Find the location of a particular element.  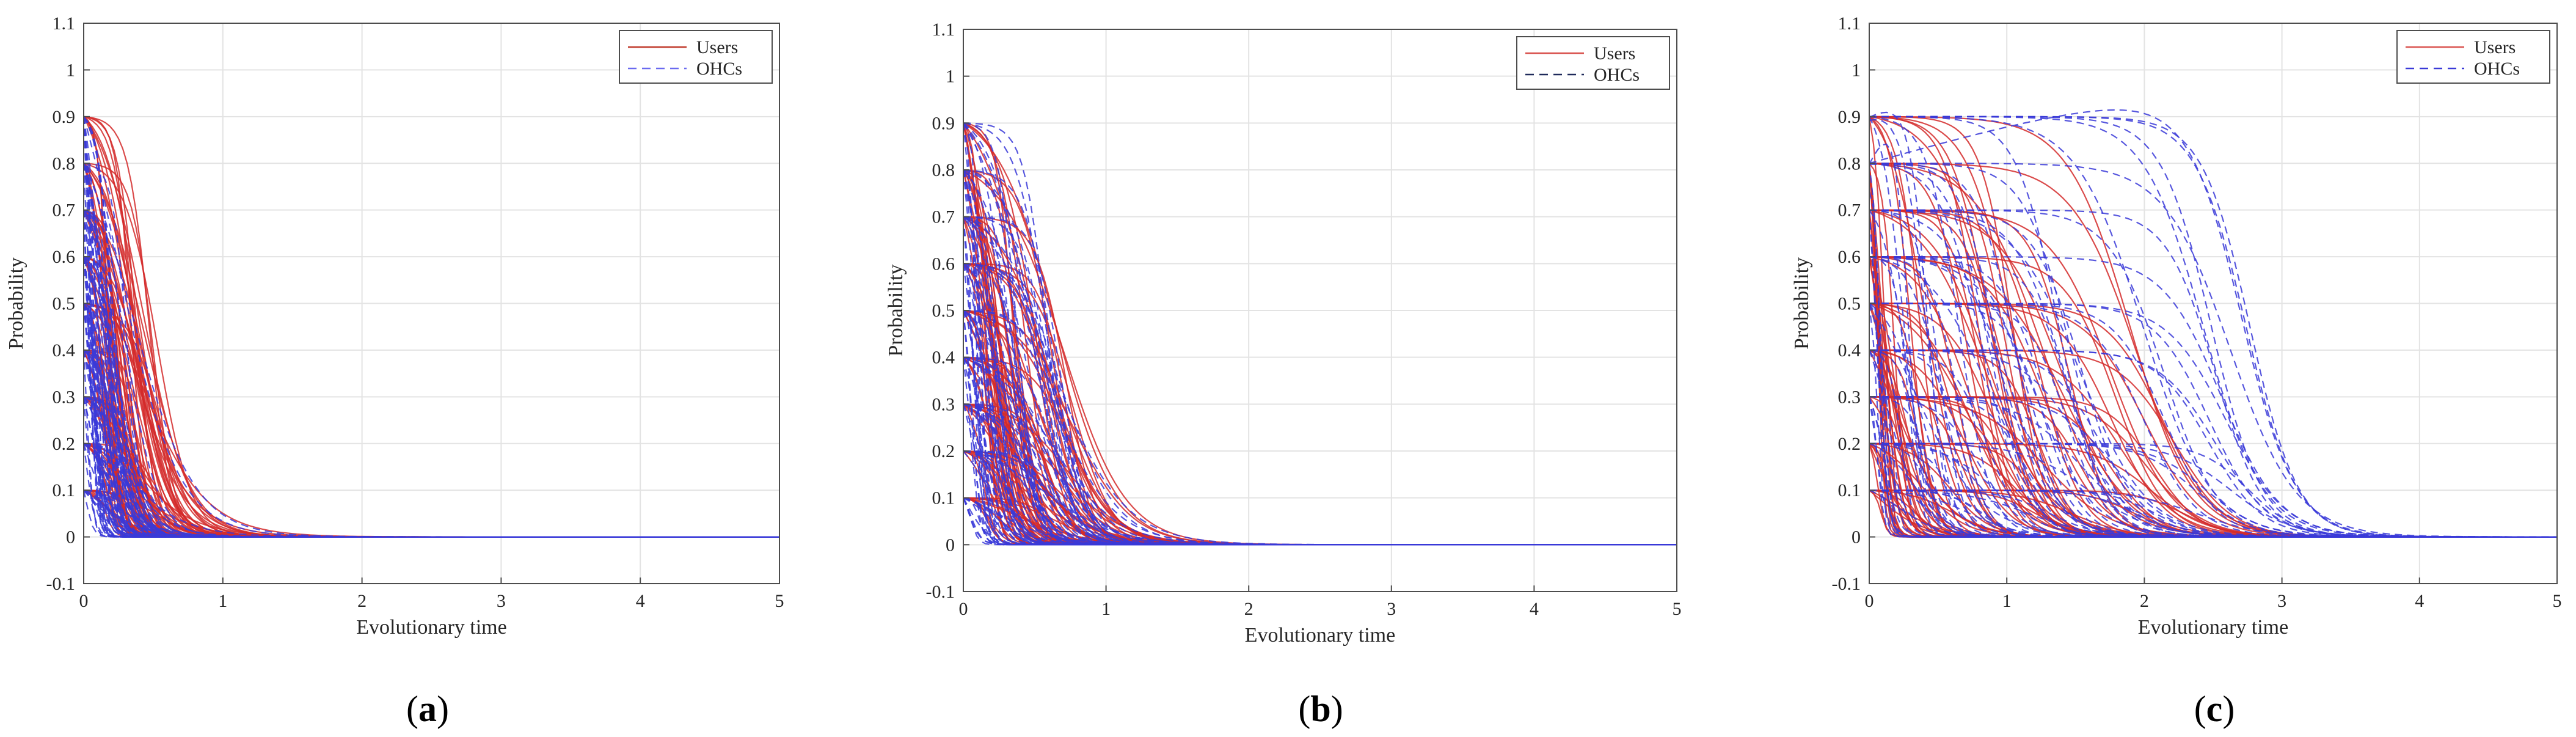

panel-label: (c) is located at coordinates (2214, 709).